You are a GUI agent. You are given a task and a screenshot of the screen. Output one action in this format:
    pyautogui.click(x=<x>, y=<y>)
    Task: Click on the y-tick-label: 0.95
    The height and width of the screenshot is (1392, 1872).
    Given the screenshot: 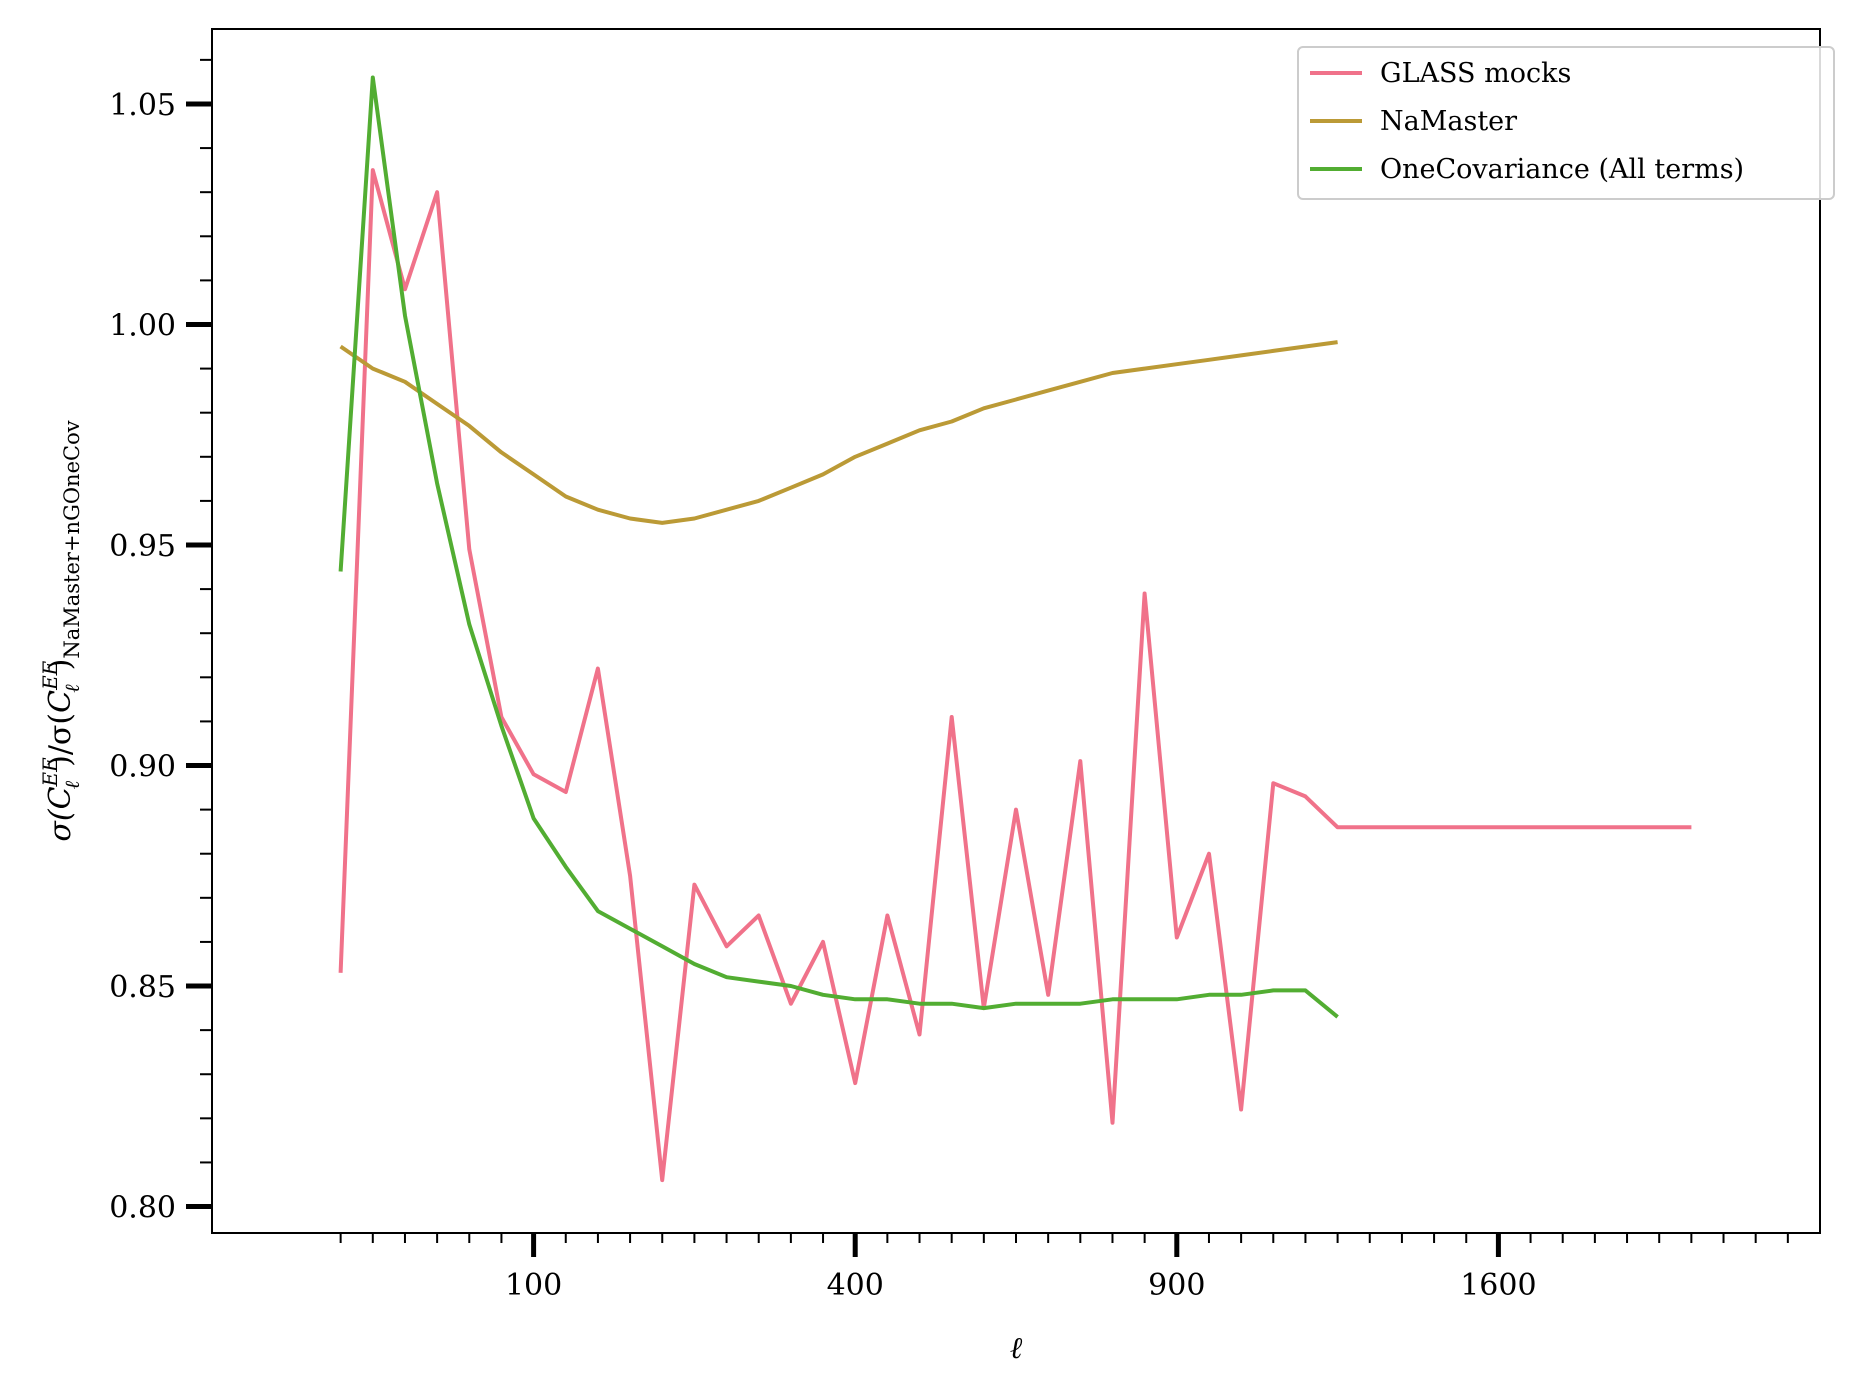 What is the action you would take?
    pyautogui.click(x=142, y=546)
    